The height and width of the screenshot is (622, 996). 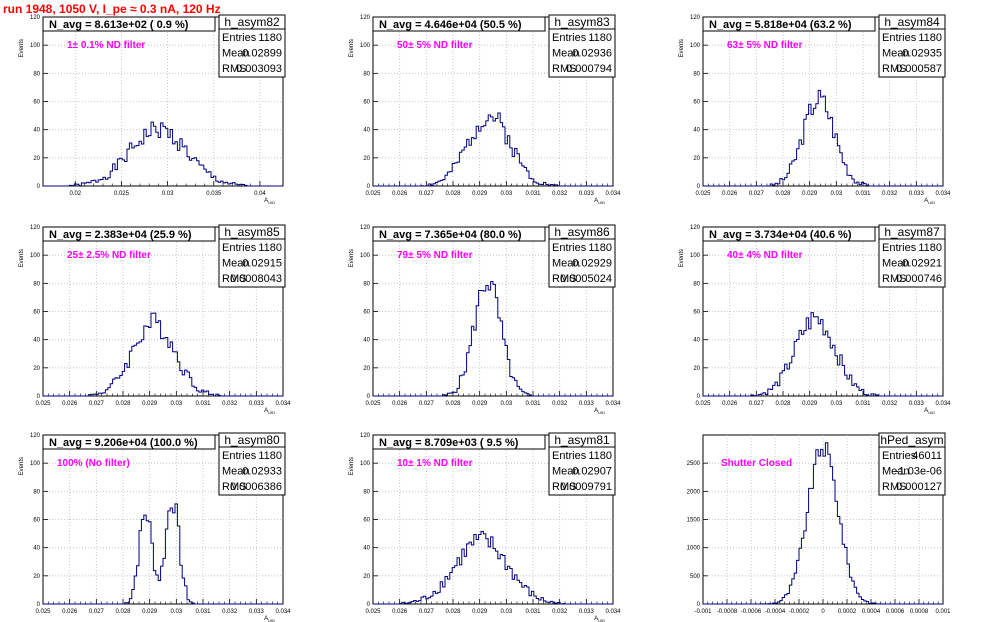 I want to click on x-tick-label: -0.0006, so click(x=751, y=612).